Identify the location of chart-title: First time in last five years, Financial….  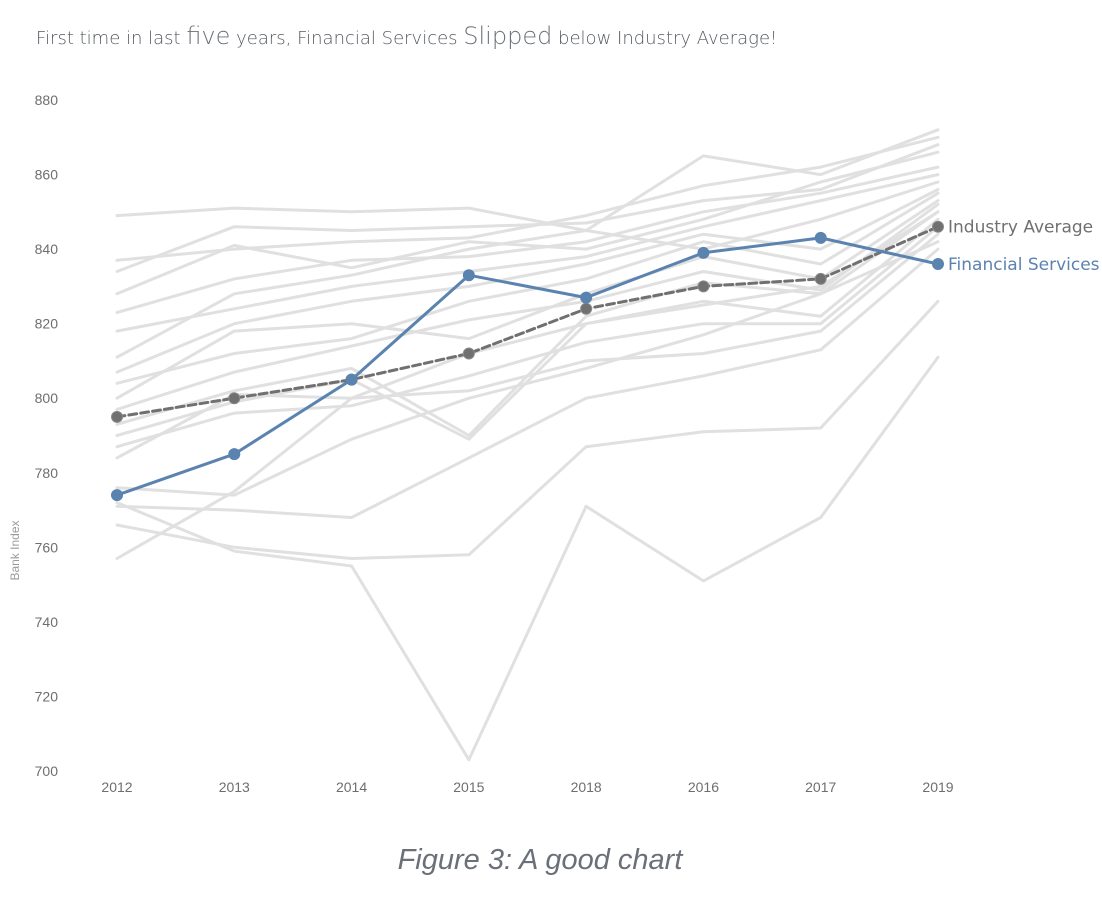
(406, 36).